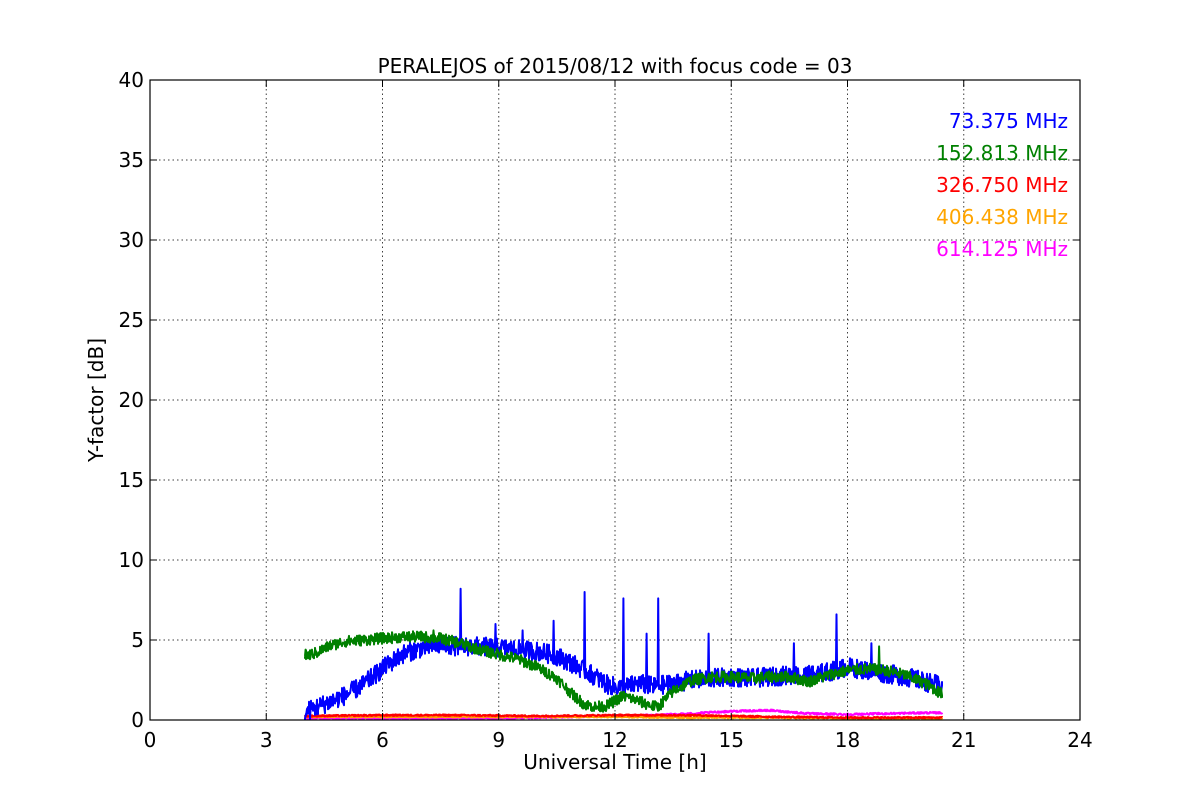  I want to click on y-tick-label: 35, so click(131, 160).